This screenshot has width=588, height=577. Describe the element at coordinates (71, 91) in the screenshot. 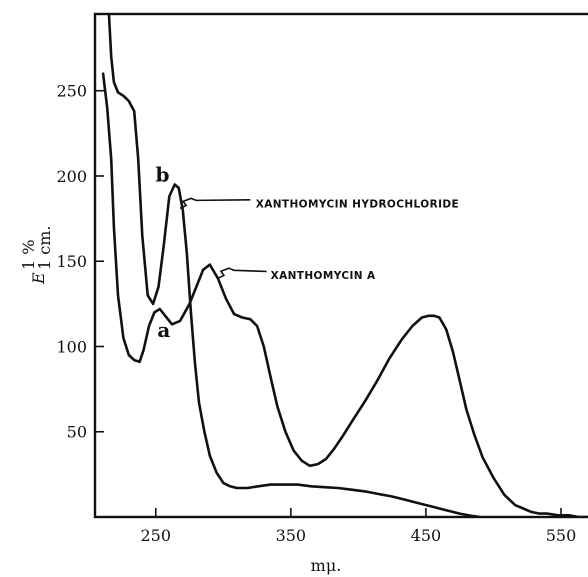

I see `y-tick-label: 250` at that location.